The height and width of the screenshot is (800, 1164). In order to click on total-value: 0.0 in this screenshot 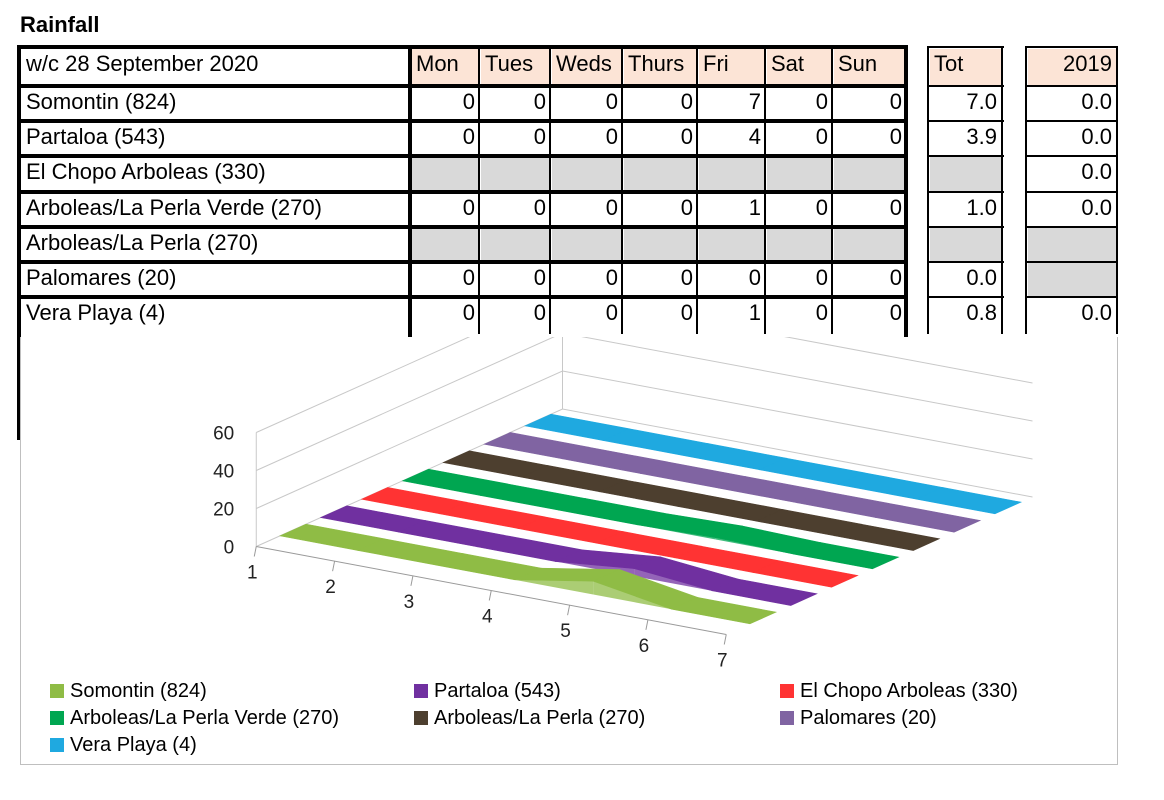, I will do `click(981, 277)`.